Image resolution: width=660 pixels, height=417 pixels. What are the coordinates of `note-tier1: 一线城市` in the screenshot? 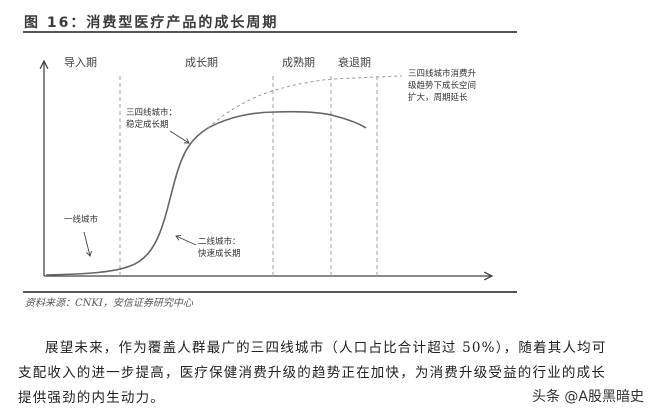 It's located at (81, 220).